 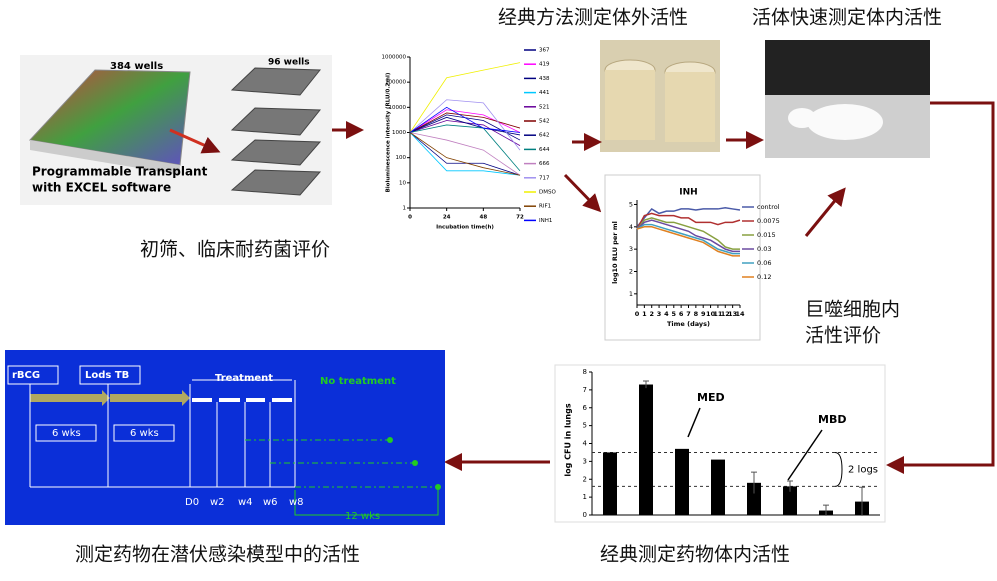 What do you see at coordinates (585, 408) in the screenshot?
I see `y-tick-label: 6` at bounding box center [585, 408].